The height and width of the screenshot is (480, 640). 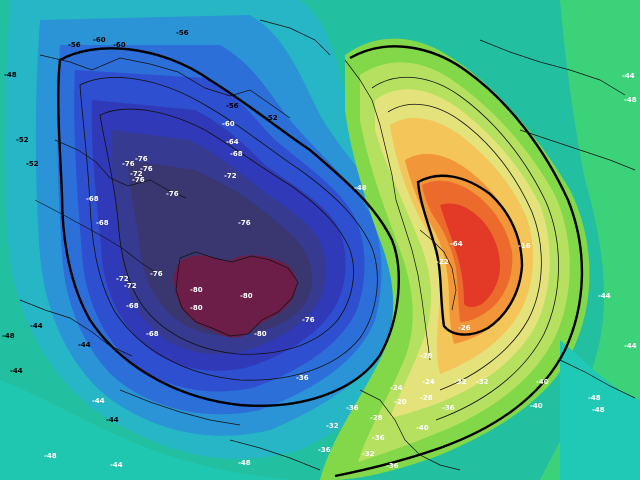 What do you see at coordinates (400, 402) in the screenshot?
I see `contour-label: -20` at bounding box center [400, 402].